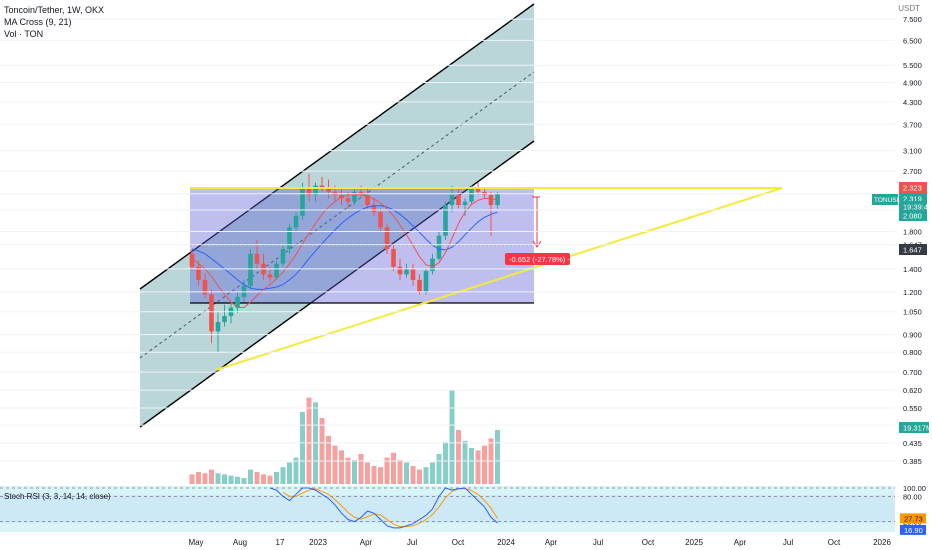 The height and width of the screenshot is (550, 932). I want to click on measure-label-bg, so click(537, 259).